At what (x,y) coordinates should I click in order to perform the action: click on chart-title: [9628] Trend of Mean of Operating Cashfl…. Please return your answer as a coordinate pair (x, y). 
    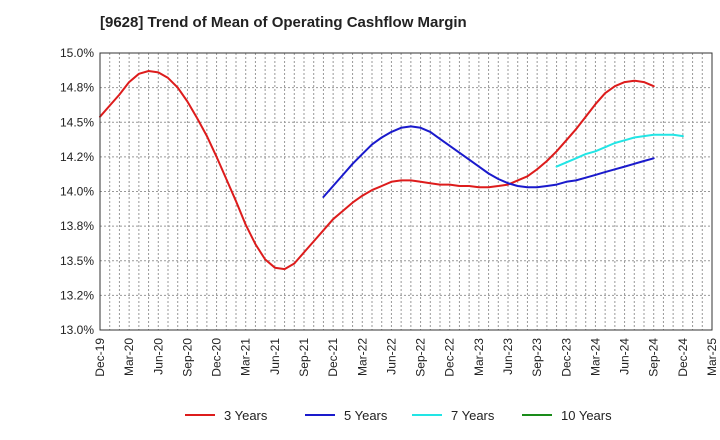
    Looking at the image, I should click on (283, 22).